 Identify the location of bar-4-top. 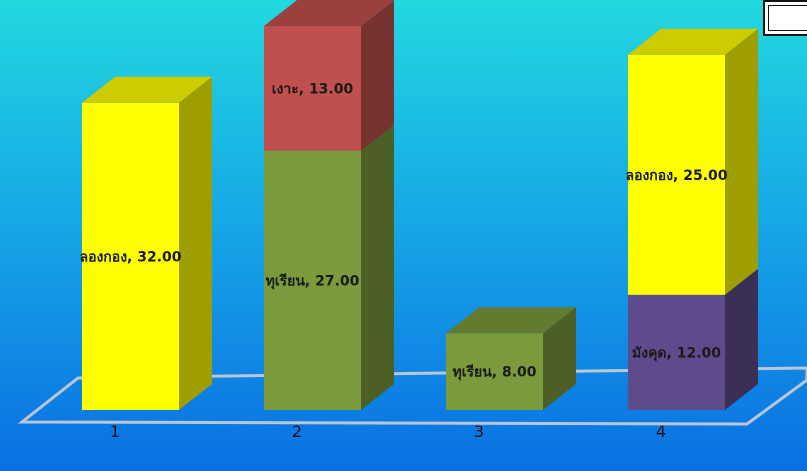
(693, 41).